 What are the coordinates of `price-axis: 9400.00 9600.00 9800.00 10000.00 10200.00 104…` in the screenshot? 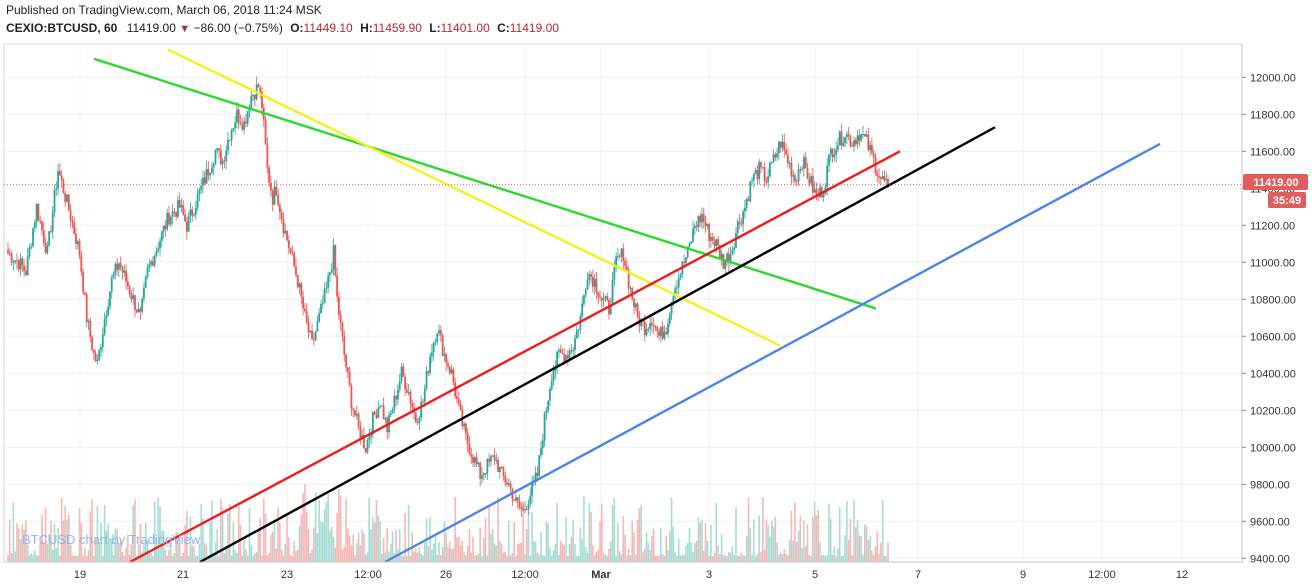 It's located at (1269, 318).